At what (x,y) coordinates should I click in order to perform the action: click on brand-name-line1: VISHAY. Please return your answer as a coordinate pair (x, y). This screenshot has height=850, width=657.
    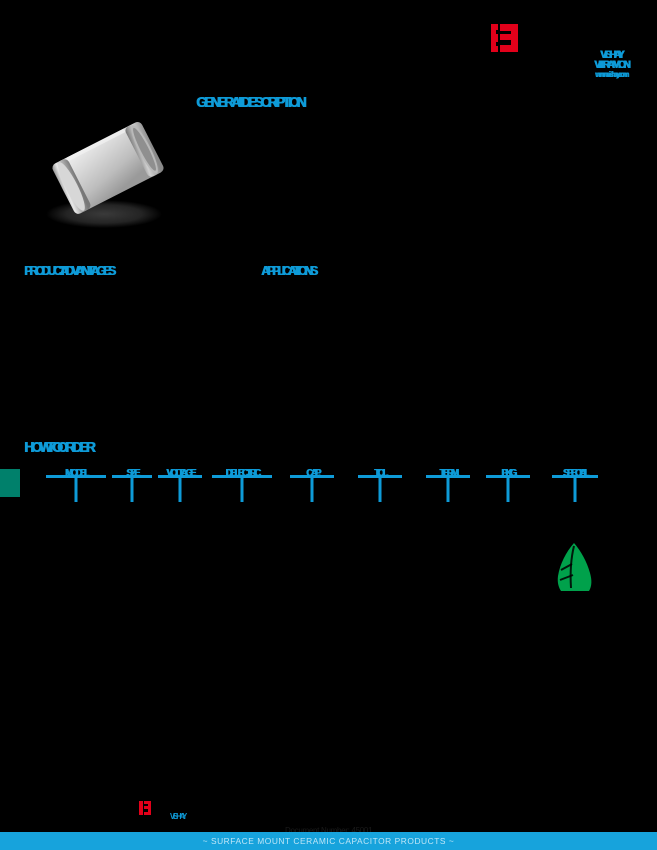
    Looking at the image, I should click on (612, 55).